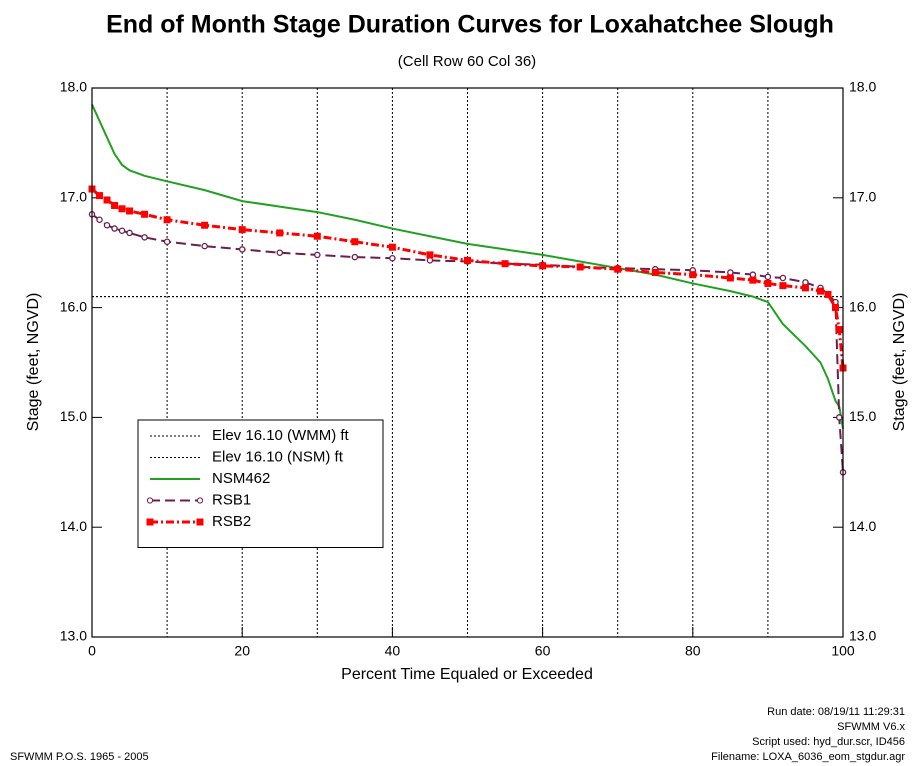 This screenshot has height=766, width=912. Describe the element at coordinates (281, 435) in the screenshot. I see `legend-label: Elev 16.10 (WMM) ft` at that location.